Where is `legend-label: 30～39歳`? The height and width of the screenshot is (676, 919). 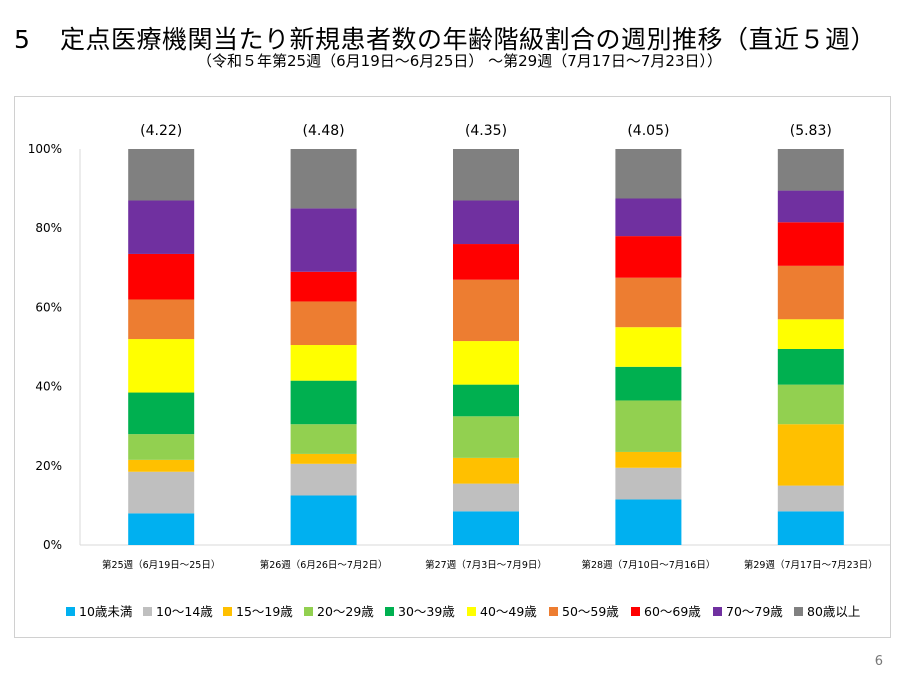 legend-label: 30～39歳 is located at coordinates (426, 611).